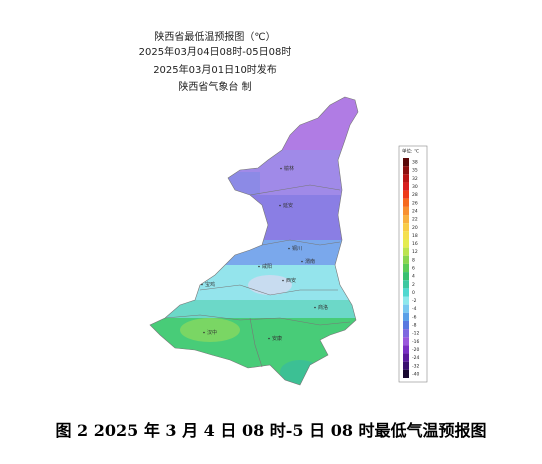  What do you see at coordinates (415, 179) in the screenshot?
I see `legend-label: 32` at bounding box center [415, 179].